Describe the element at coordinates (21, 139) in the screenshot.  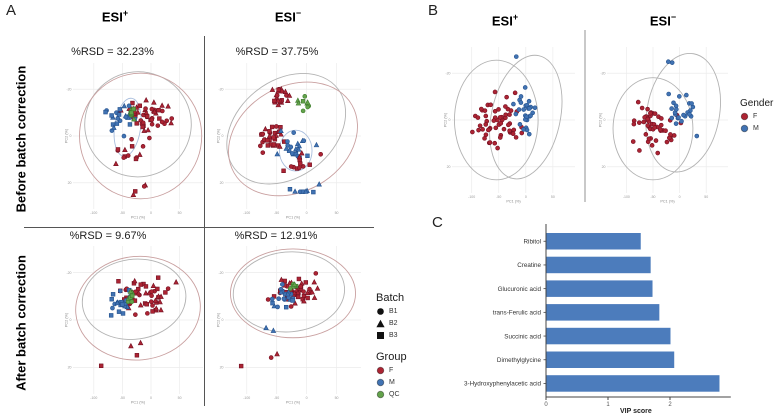
I see `row-label-before-correction: Before batch correction` at that location.